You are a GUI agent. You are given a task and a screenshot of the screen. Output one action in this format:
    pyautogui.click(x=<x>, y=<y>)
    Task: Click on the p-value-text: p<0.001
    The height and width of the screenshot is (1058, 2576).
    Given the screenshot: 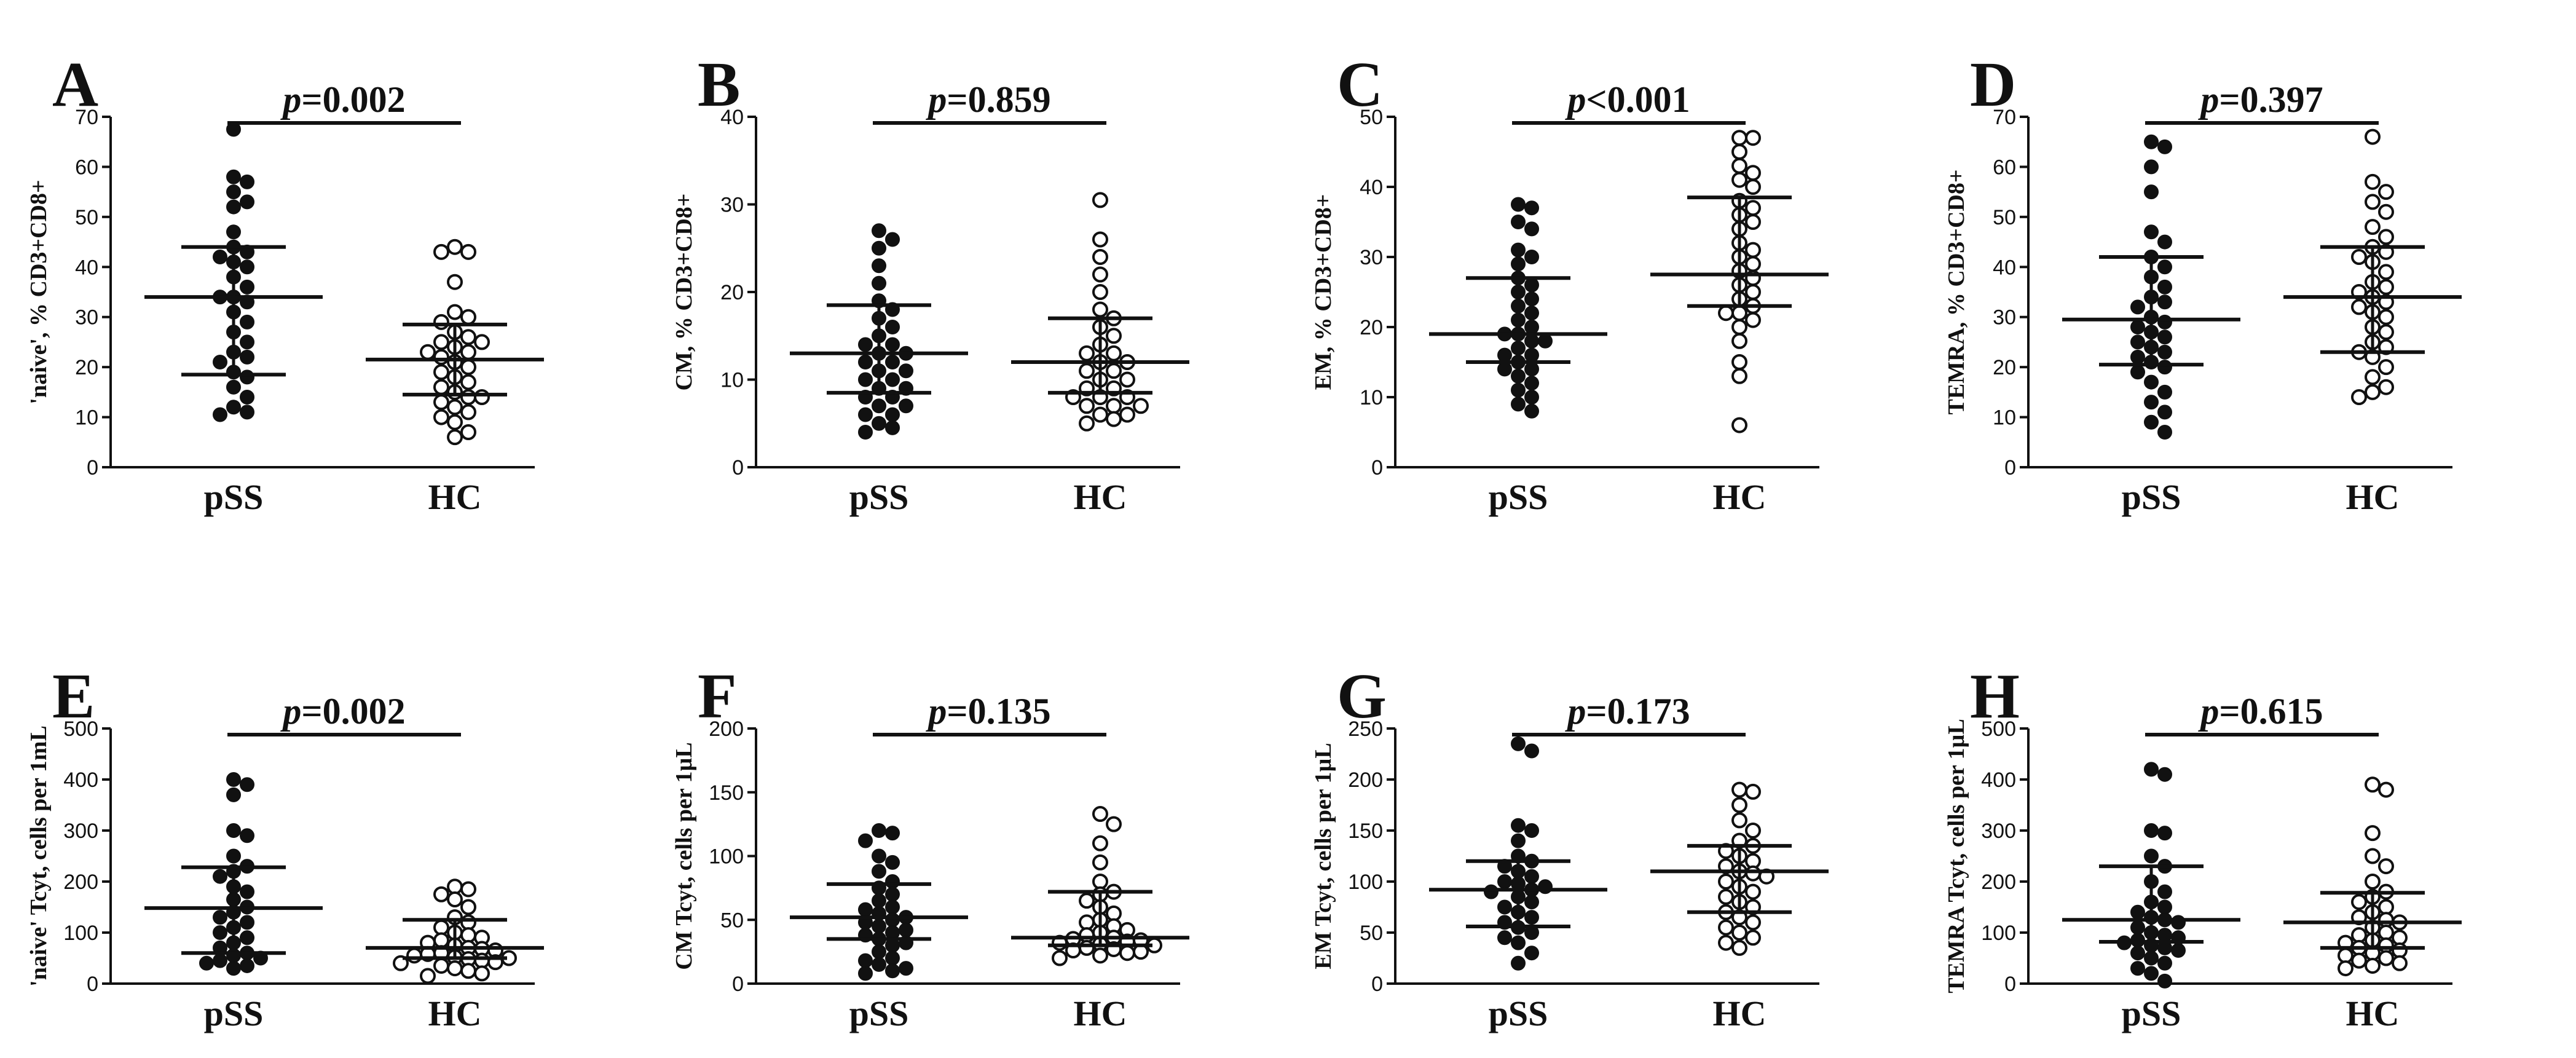 What is the action you would take?
    pyautogui.click(x=1627, y=100)
    